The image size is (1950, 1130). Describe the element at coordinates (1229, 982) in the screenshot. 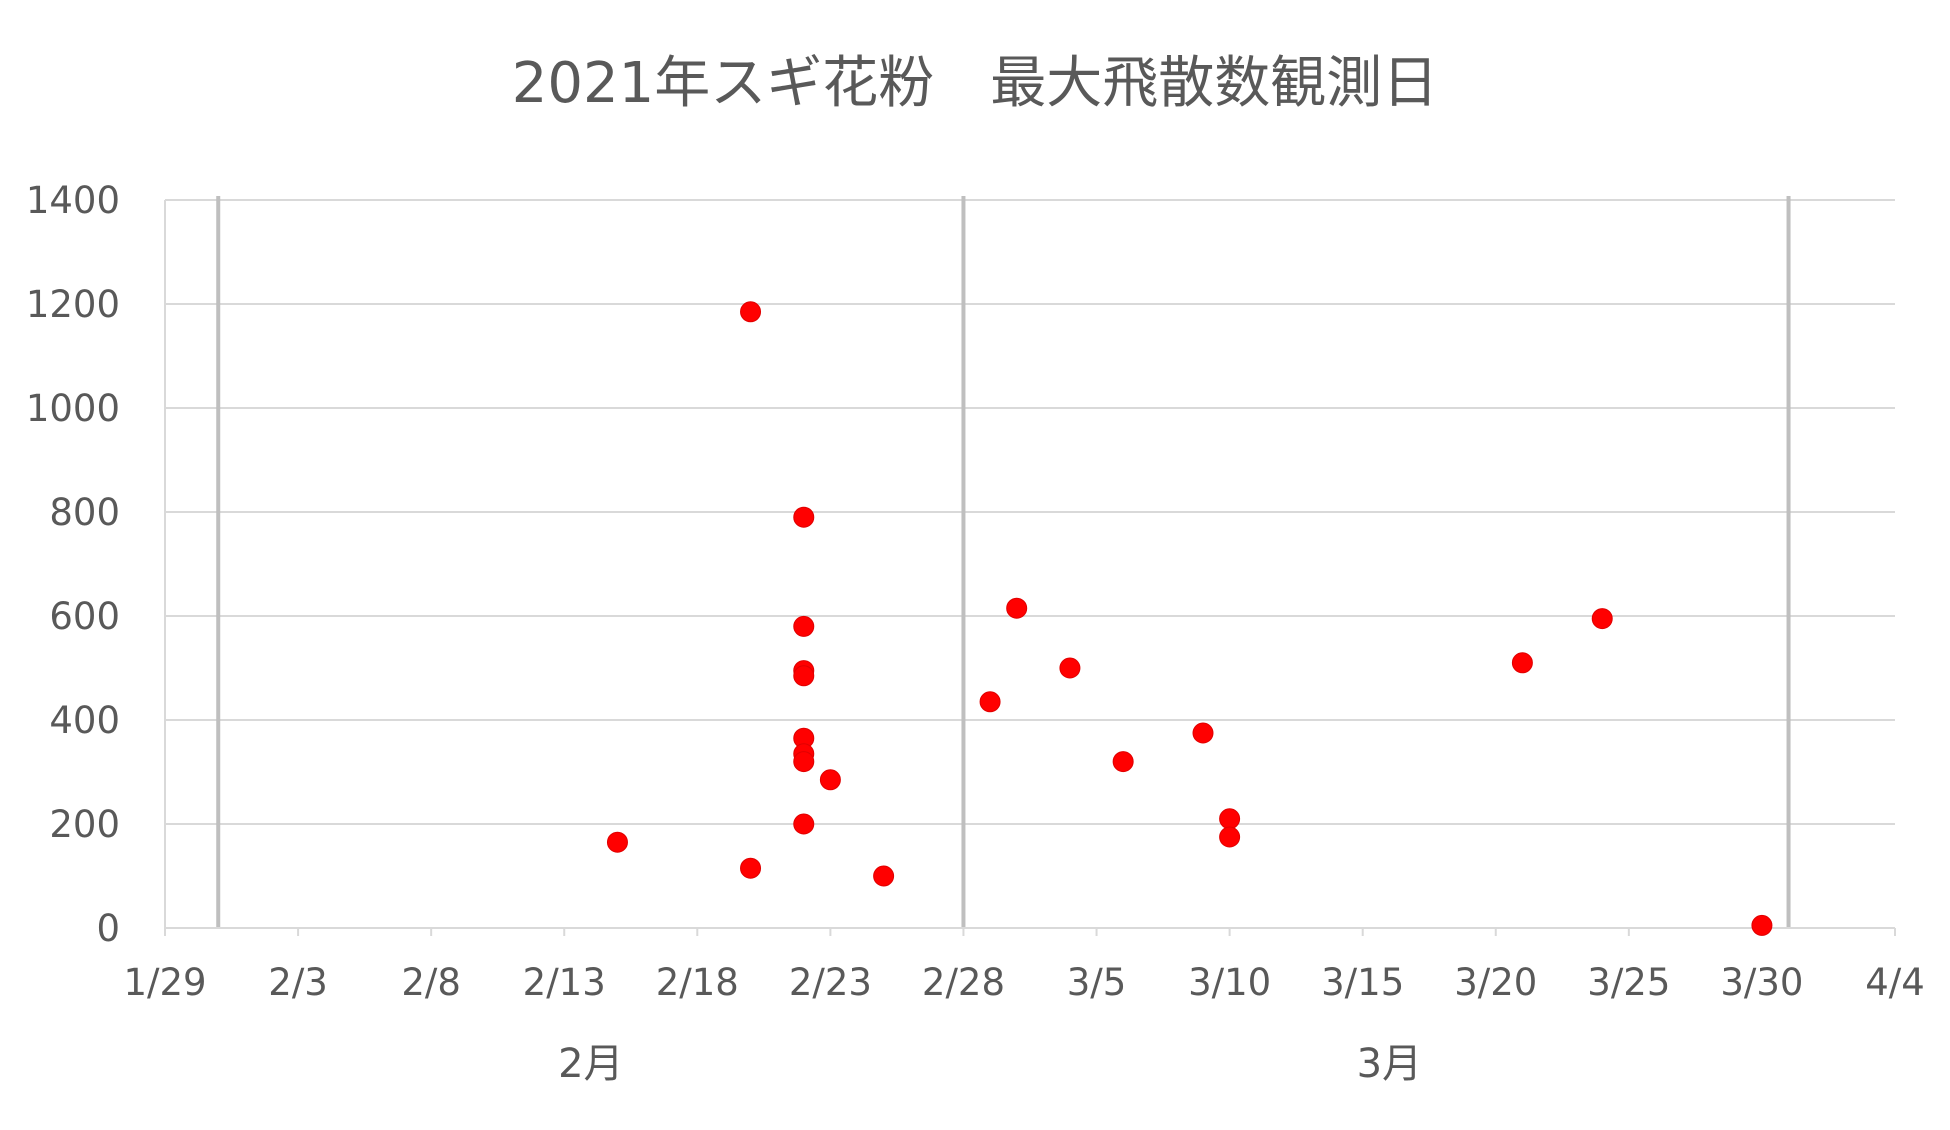

I see `x-tick-label: 3/10` at that location.